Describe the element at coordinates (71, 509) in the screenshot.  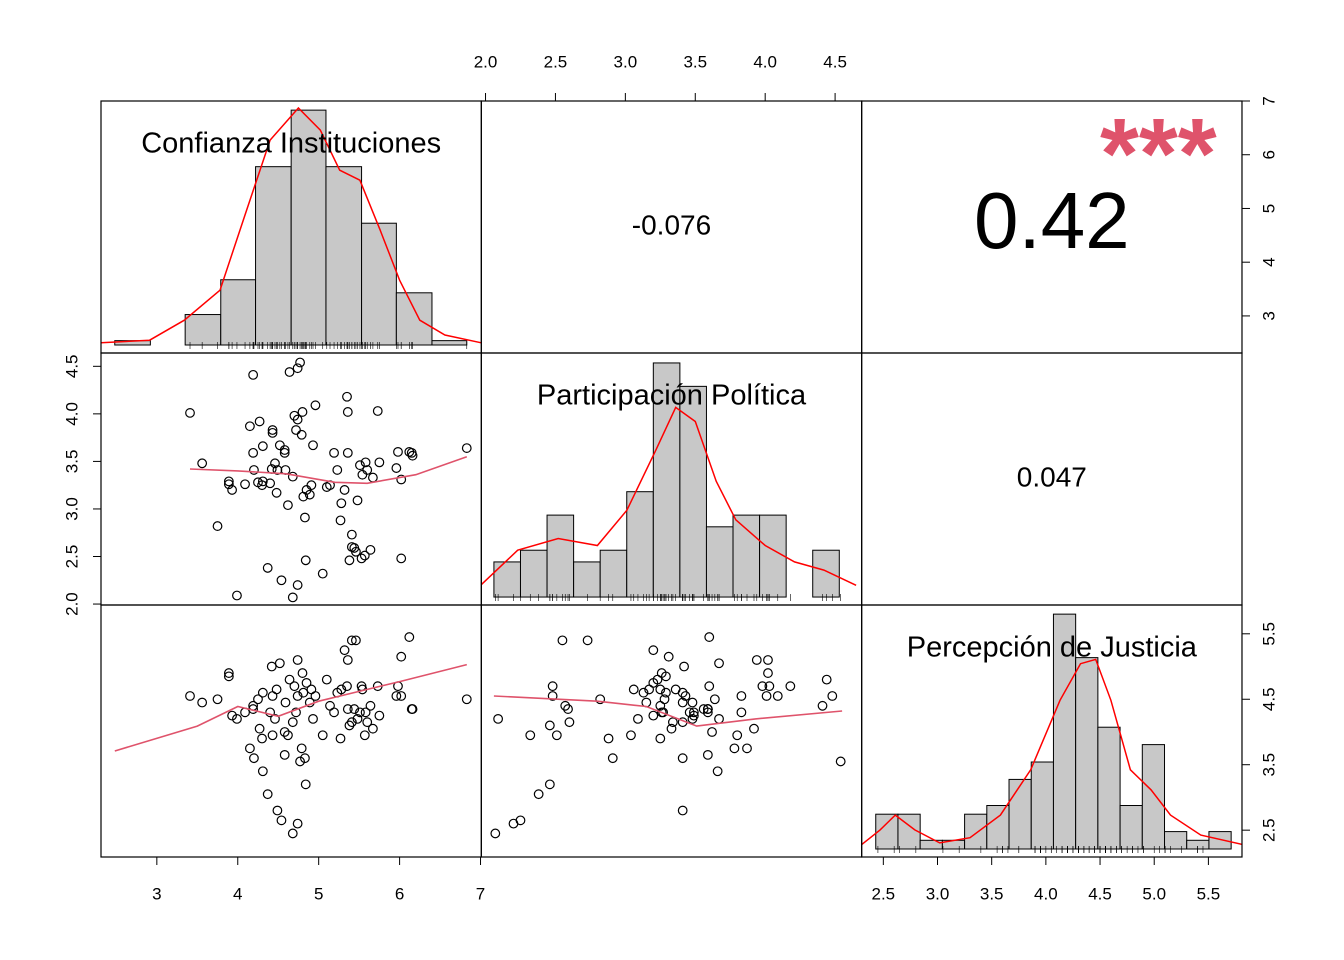
I see `tick-label: 3.0` at that location.